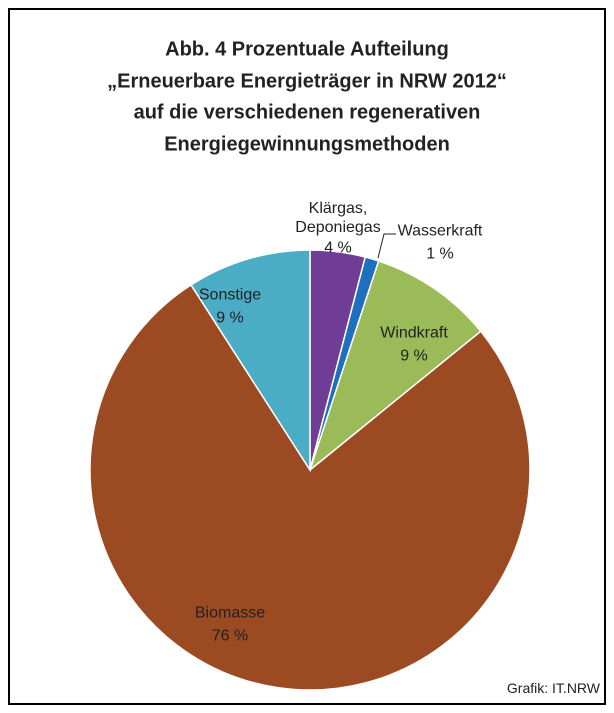 Image resolution: width=614 pixels, height=713 pixels. I want to click on slice-label: Klärgas, Deponiegas, so click(338, 218).